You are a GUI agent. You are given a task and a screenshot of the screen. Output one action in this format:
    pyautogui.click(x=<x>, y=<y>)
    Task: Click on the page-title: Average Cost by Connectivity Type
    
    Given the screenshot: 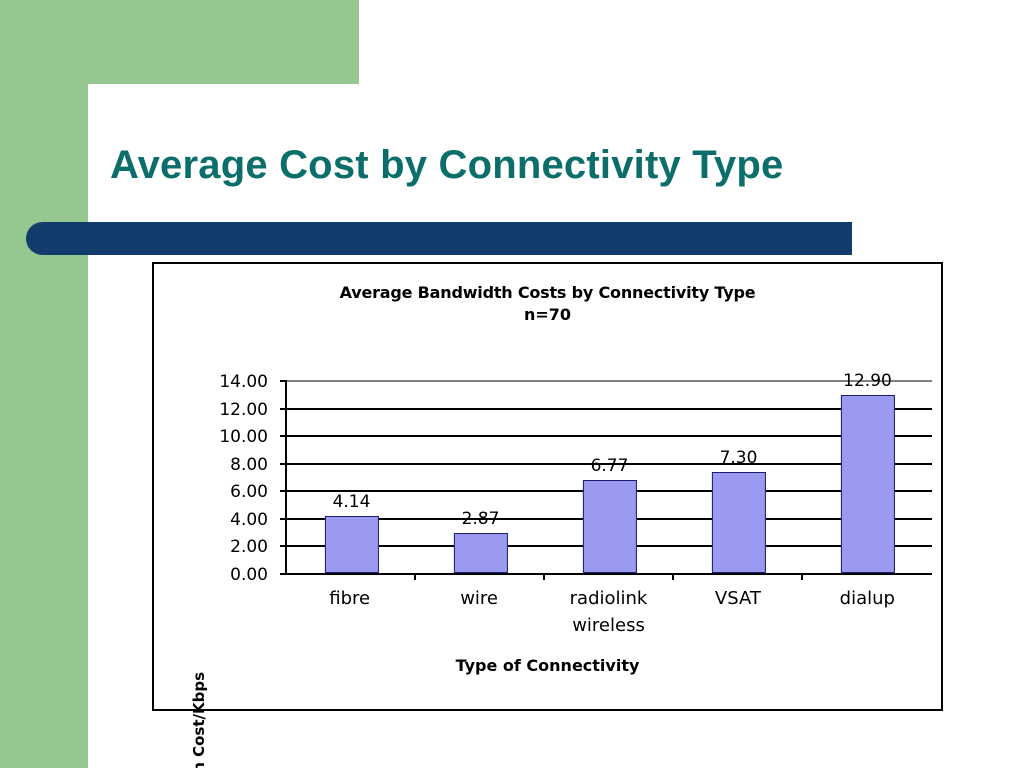 What is the action you would take?
    pyautogui.click(x=447, y=165)
    